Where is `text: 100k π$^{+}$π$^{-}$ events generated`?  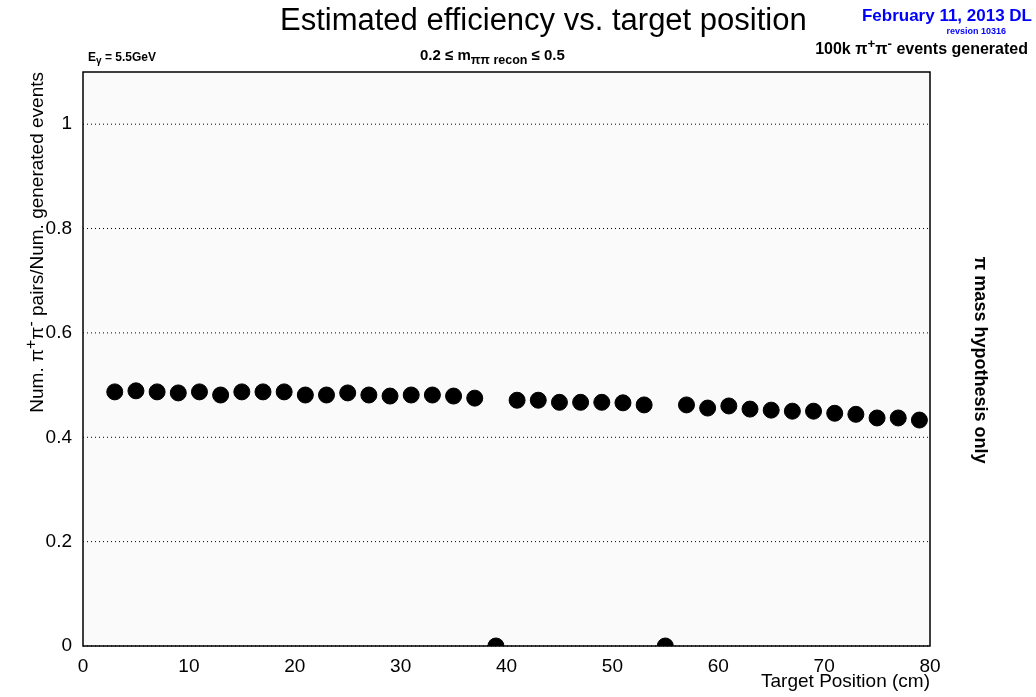 text: 100k π$^{+}$π$^{-}$ events generated is located at coordinates (921, 47).